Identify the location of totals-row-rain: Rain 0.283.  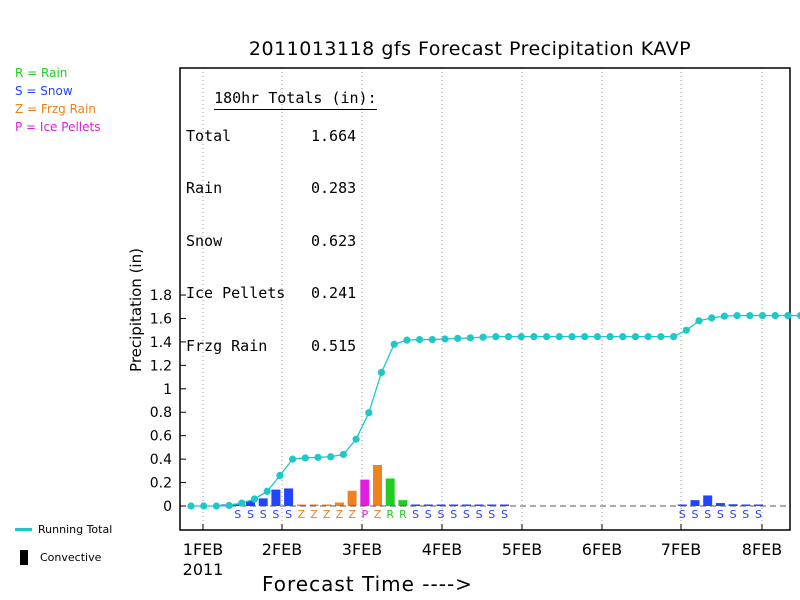
(281, 188).